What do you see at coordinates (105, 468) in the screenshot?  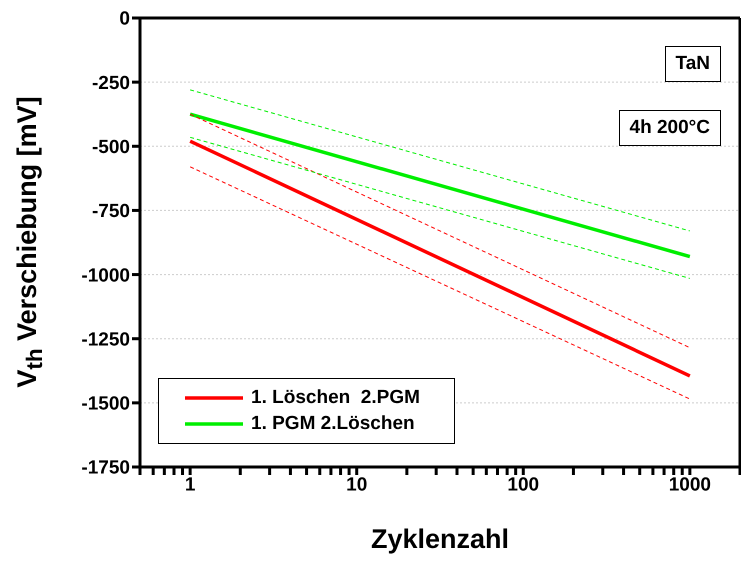 I see `y-tick-label: -1750` at bounding box center [105, 468].